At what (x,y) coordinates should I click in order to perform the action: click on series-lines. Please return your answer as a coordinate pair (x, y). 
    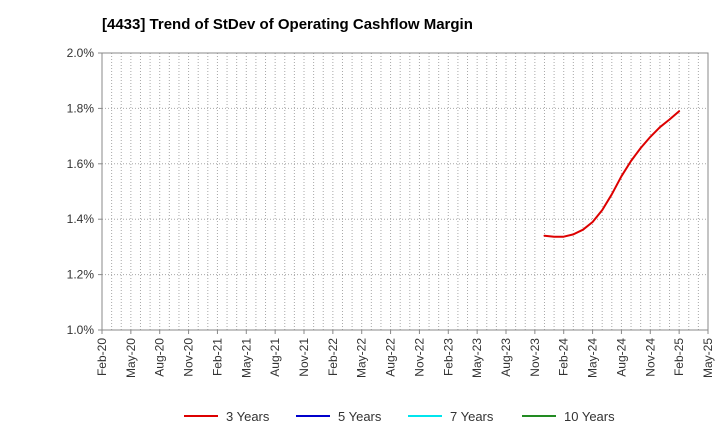
    Looking at the image, I should click on (612, 174).